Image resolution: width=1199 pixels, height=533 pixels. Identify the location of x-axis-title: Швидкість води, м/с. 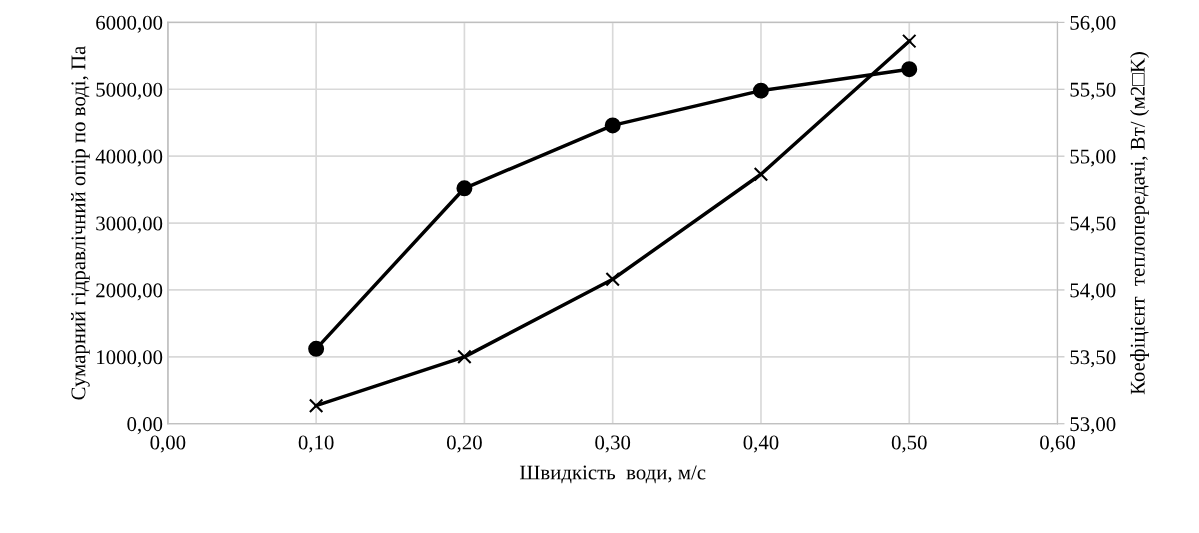
(612, 474).